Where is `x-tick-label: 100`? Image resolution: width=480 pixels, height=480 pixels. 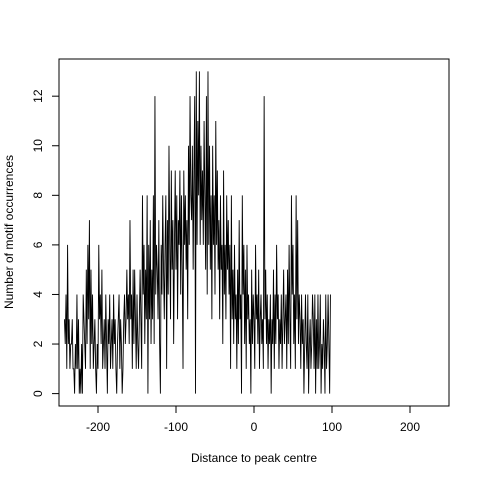
x-tick-label: 100 is located at coordinates (332, 427).